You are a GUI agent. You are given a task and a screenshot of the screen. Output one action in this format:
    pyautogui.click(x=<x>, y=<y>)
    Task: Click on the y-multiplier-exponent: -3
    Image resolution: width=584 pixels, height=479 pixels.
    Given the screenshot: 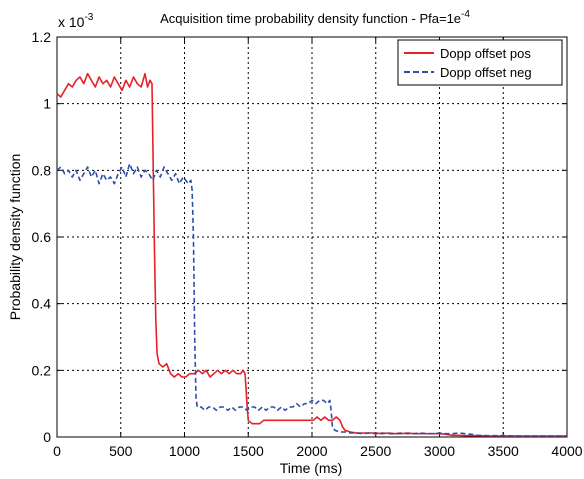 What is the action you would take?
    pyautogui.click(x=88, y=17)
    